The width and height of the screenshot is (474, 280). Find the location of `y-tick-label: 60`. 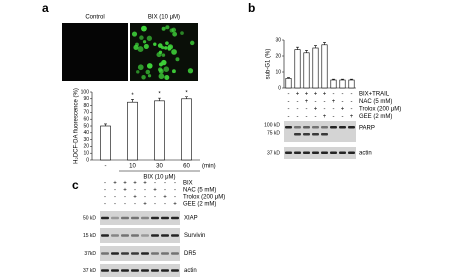

y-tick-label: 60 is located at coordinates (86, 120).